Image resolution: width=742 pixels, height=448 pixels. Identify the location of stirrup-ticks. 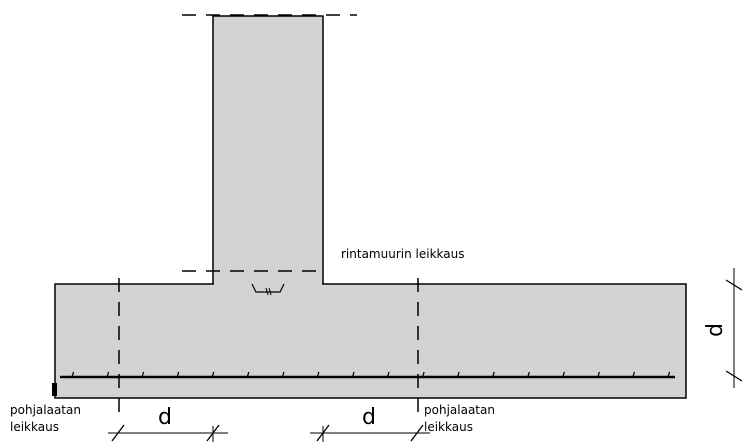
(371, 374).